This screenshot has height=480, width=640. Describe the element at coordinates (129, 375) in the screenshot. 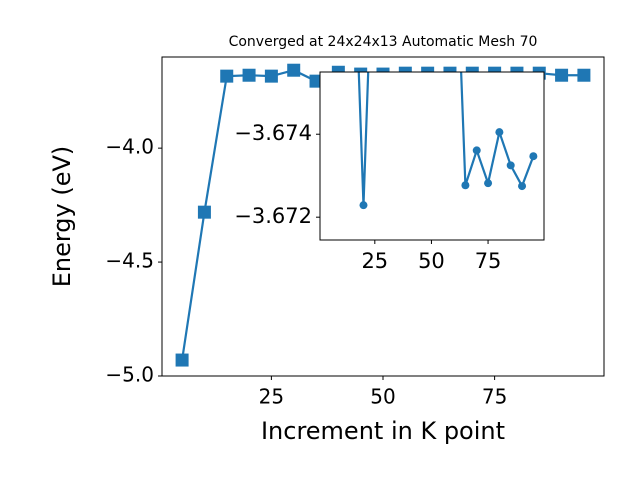

I see `y-tick-label: −5.0` at that location.